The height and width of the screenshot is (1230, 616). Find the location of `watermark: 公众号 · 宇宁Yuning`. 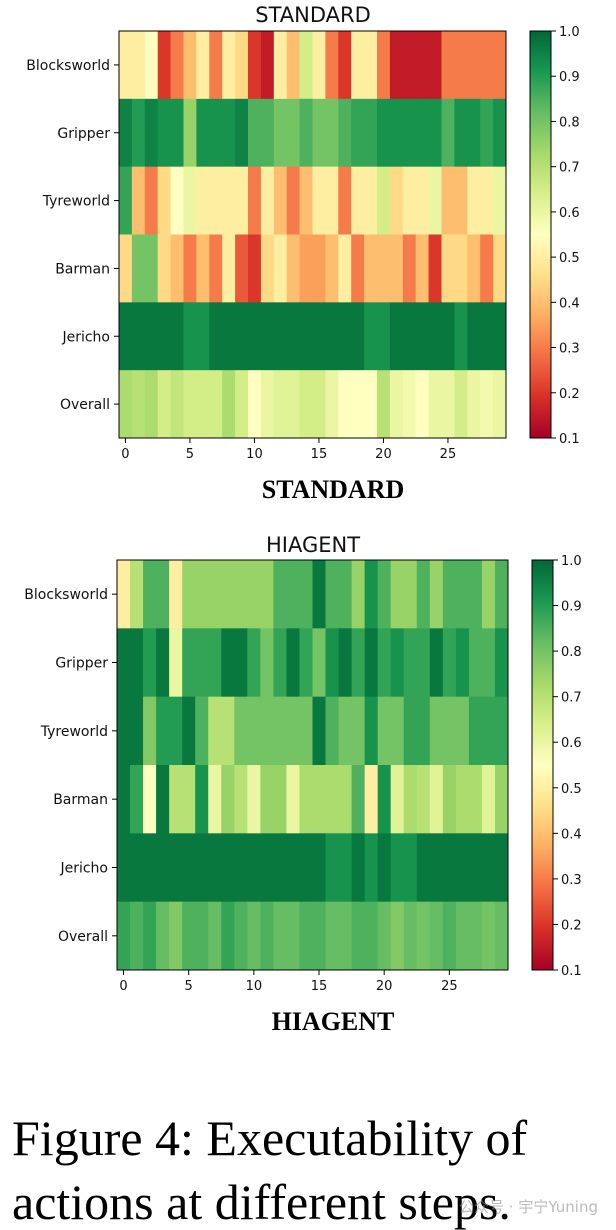

watermark: 公众号 · 宇宁Yuning is located at coordinates (528, 1207).